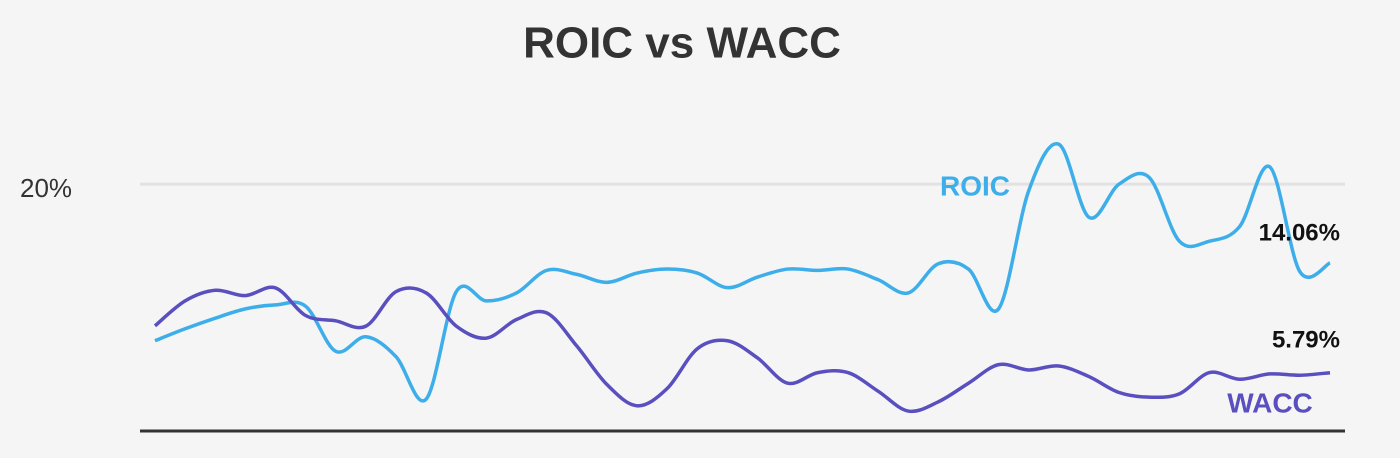 This screenshot has height=458, width=1400. Describe the element at coordinates (46, 188) in the screenshot. I see `y-tick-label: 20%` at that location.